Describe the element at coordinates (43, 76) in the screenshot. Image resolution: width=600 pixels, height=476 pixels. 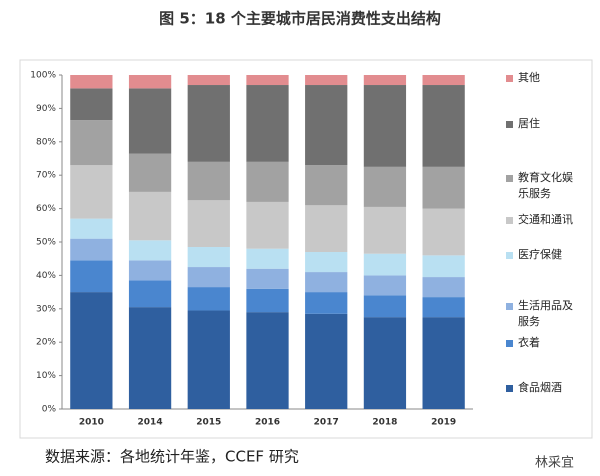
I see `y-tick-label: 100%` at that location.